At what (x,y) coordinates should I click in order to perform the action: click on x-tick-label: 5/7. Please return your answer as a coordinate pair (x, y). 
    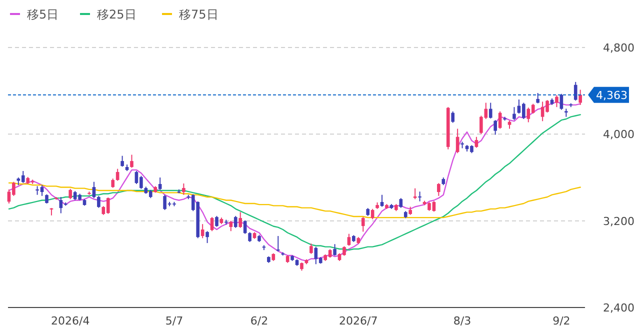
    Looking at the image, I should click on (174, 321).